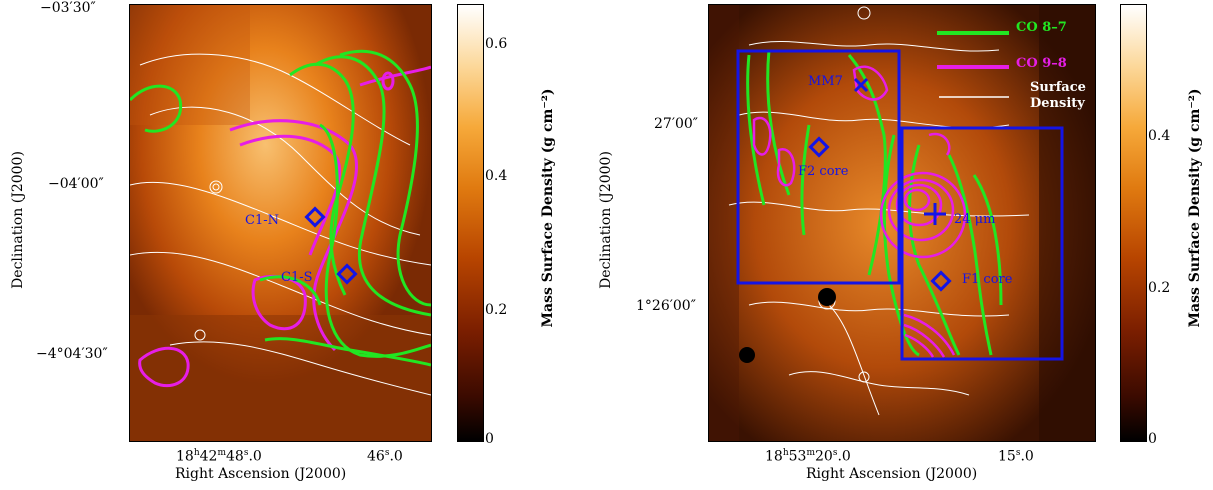  I want to click on left-ra-tick: 46s.0, so click(385, 456).